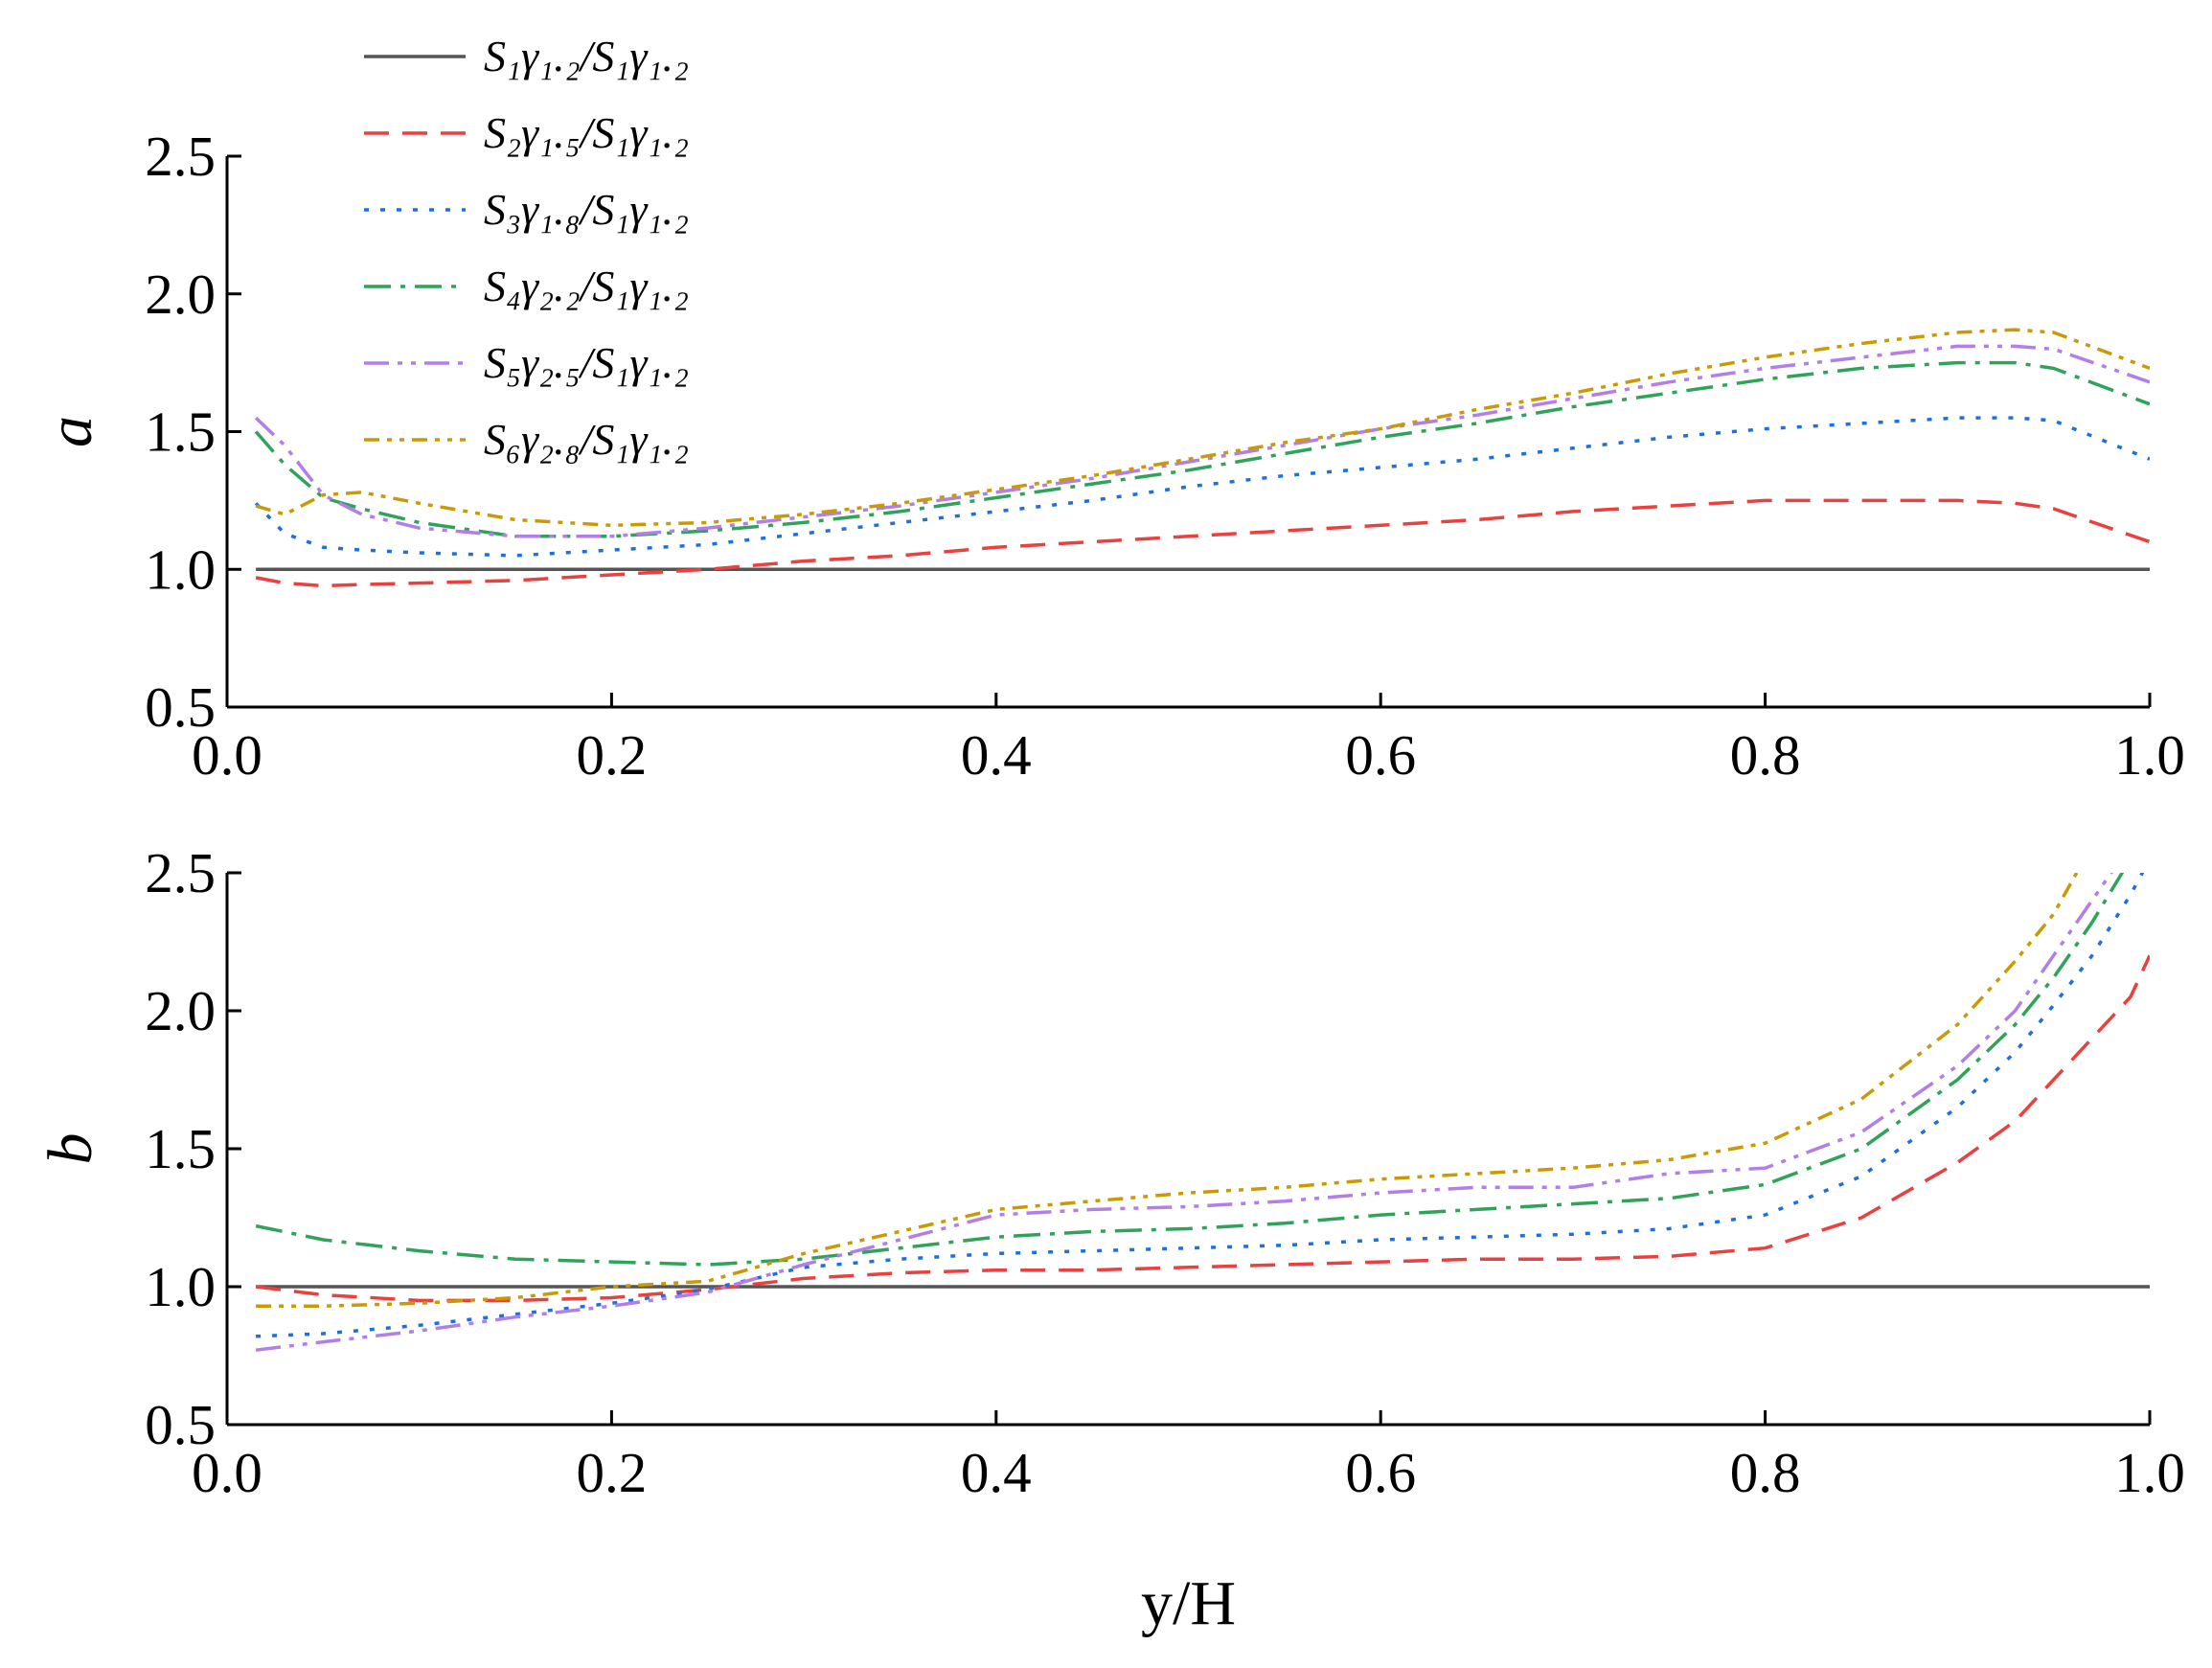 The image size is (2212, 1668). What do you see at coordinates (586, 286) in the screenshot?
I see `legend-label: S₄γ₂.₂/S₁γ₁.₂` at bounding box center [586, 286].